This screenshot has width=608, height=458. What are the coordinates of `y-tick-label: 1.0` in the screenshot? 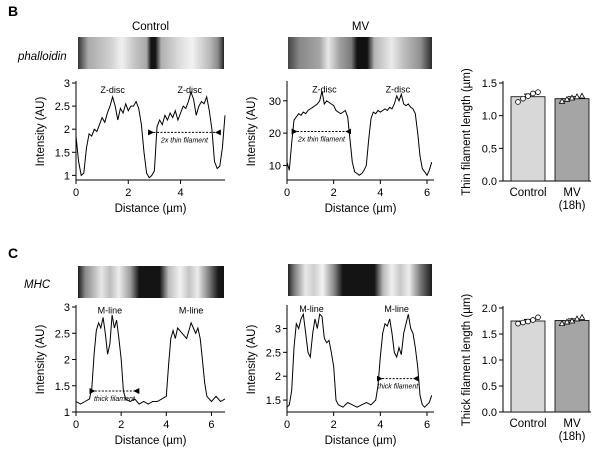 It's located at (489, 361).